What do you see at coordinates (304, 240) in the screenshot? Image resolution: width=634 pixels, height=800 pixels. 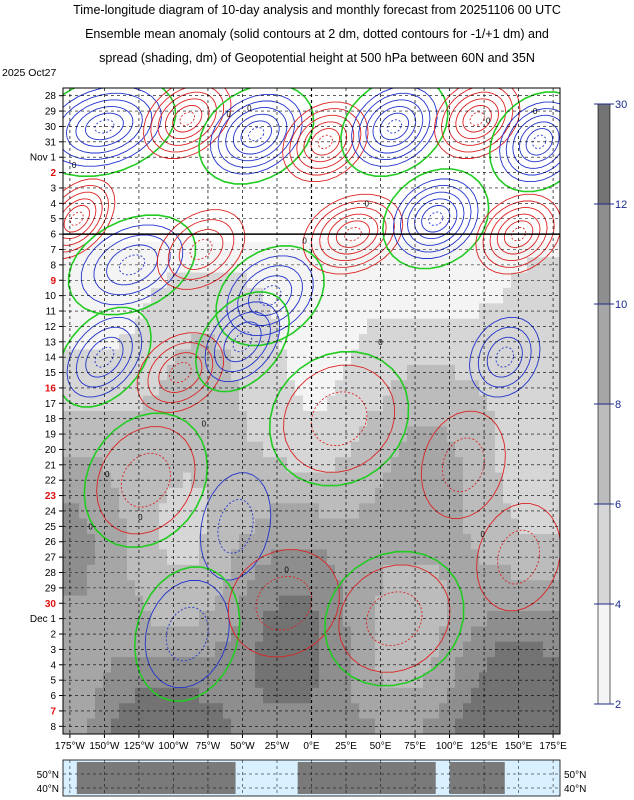 I see `contour-label: 0` at bounding box center [304, 240].